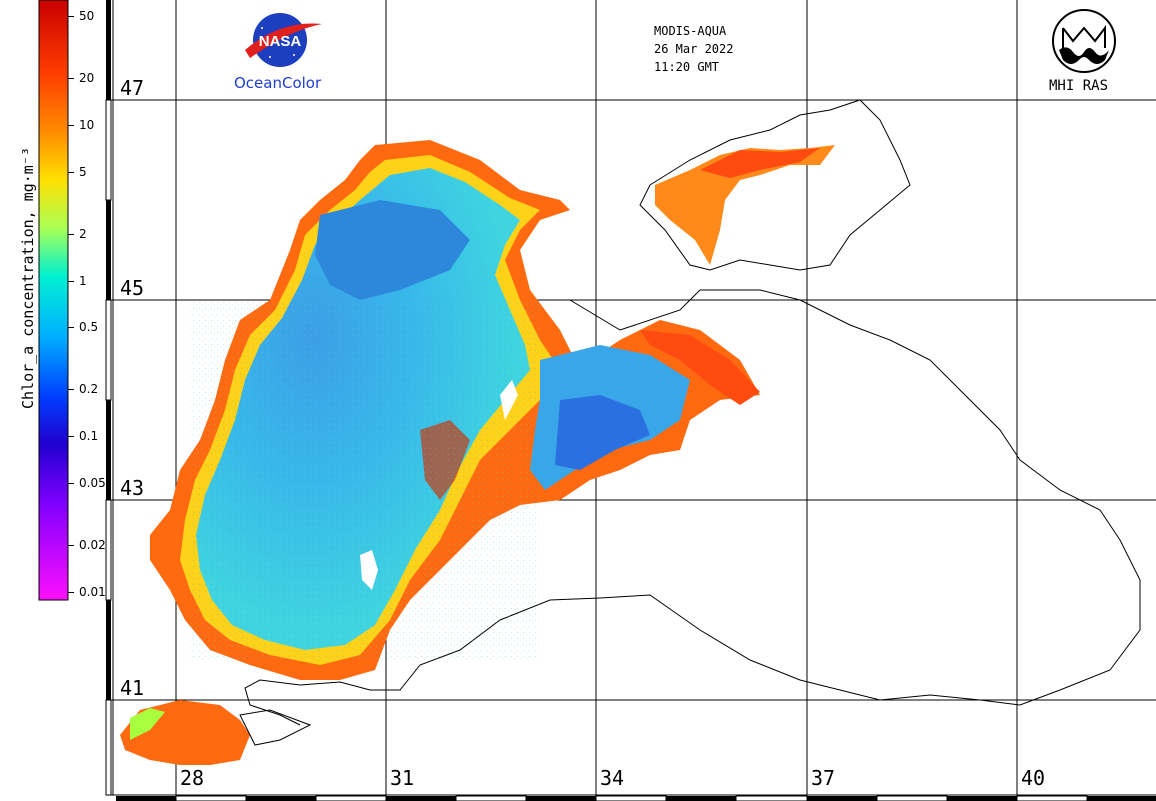  Describe the element at coordinates (87, 124) in the screenshot. I see `colorbar-tick-label: 10` at that location.